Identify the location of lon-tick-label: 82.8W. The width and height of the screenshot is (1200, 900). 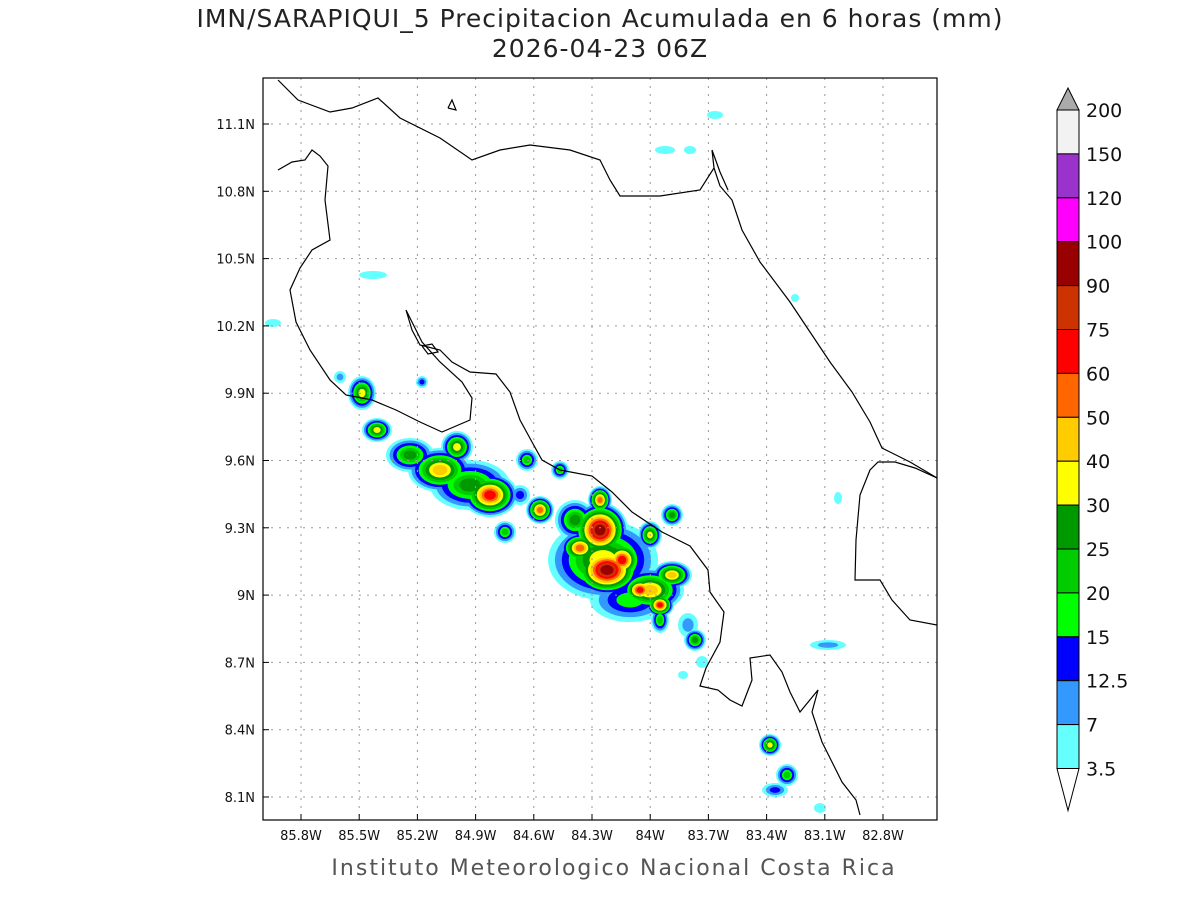
(883, 836).